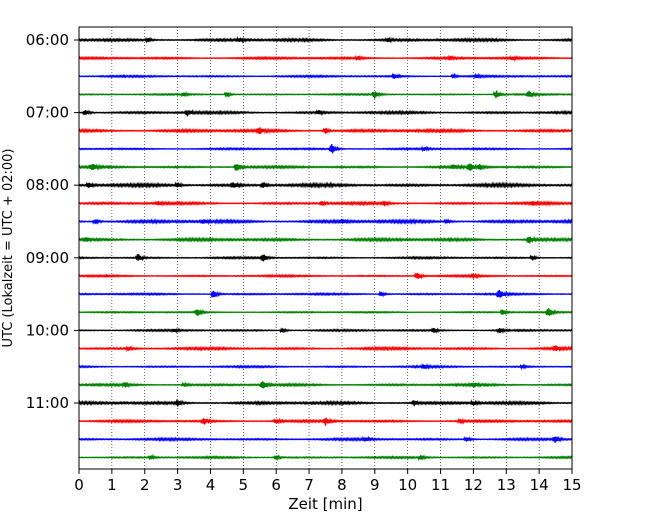  I want to click on x-tick-label: 5, so click(244, 485).